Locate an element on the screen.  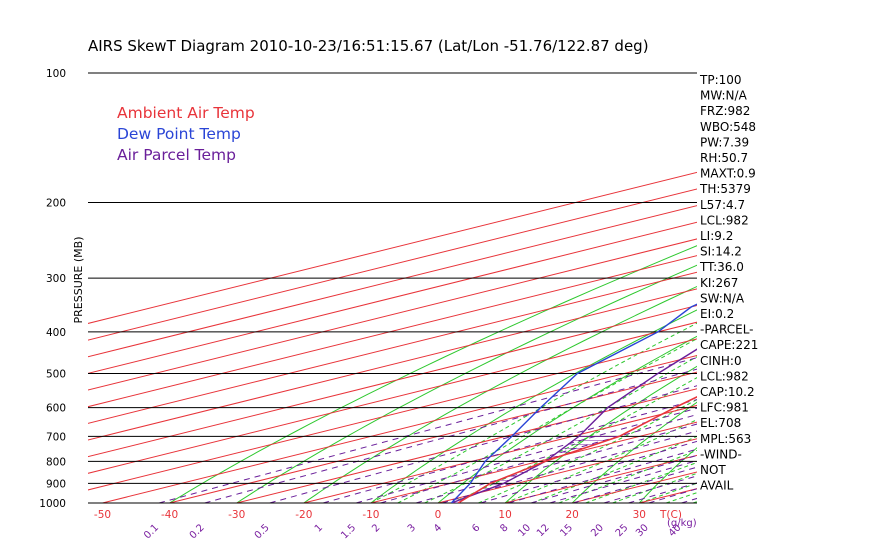
bottom-temp-label: 10 is located at coordinates (504, 515).